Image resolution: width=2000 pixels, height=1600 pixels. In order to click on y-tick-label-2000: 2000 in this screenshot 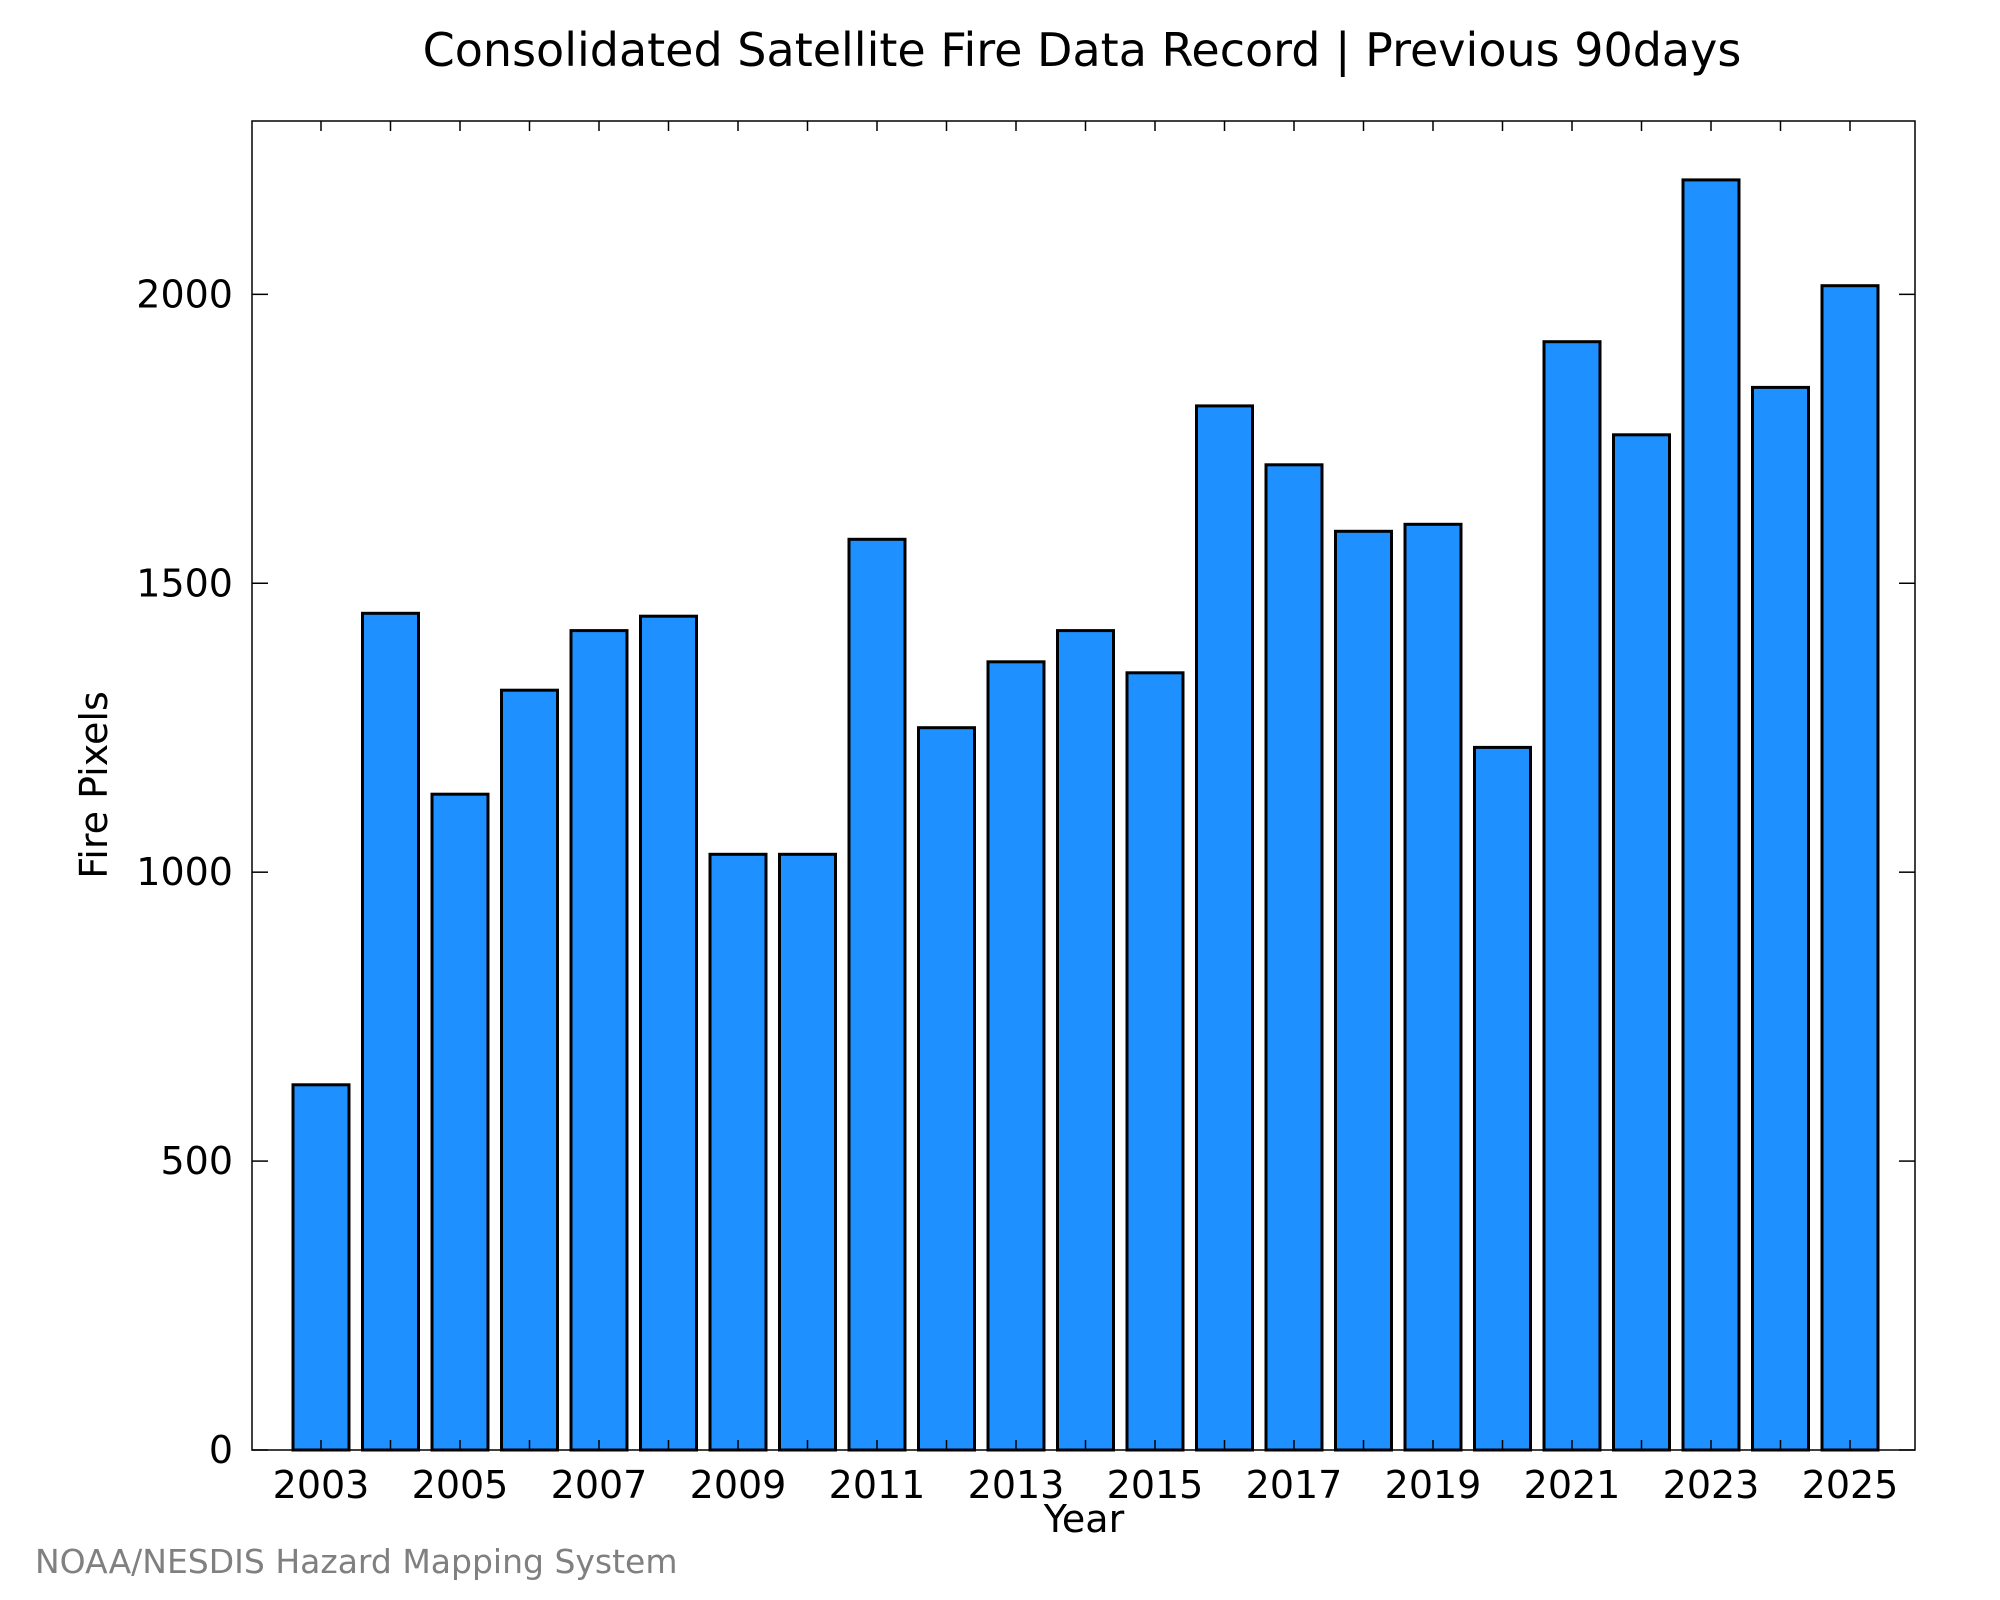, I will do `click(184, 294)`.